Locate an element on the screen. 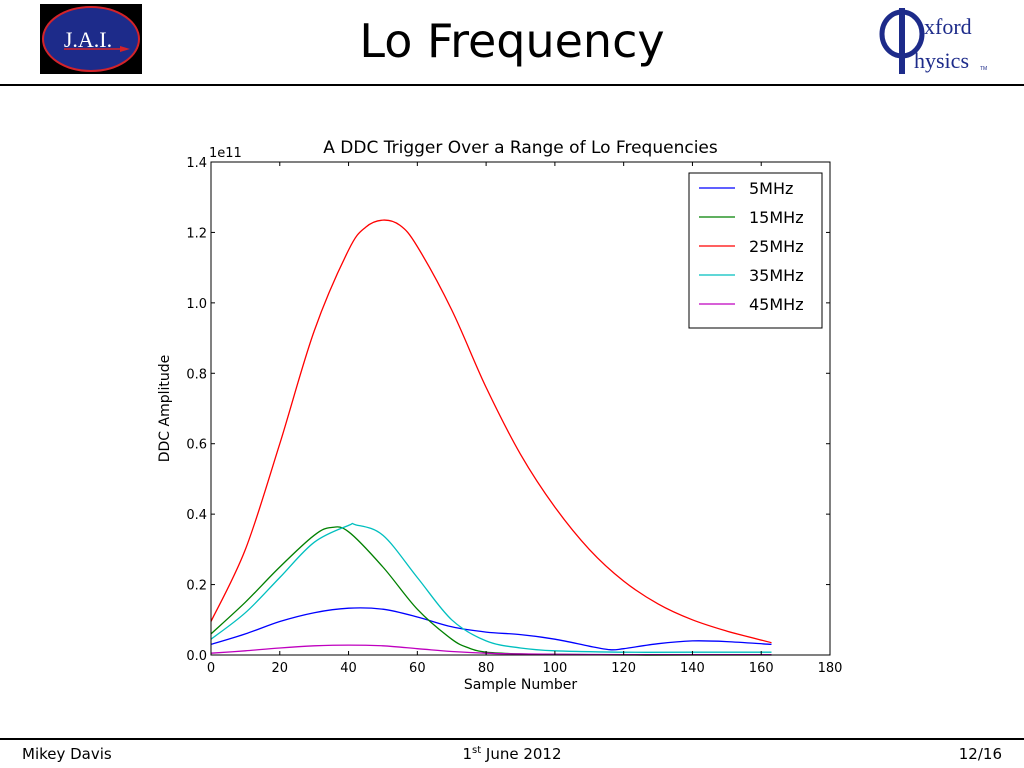 This screenshot has height=768, width=1024. header-divider is located at coordinates (512, 85).